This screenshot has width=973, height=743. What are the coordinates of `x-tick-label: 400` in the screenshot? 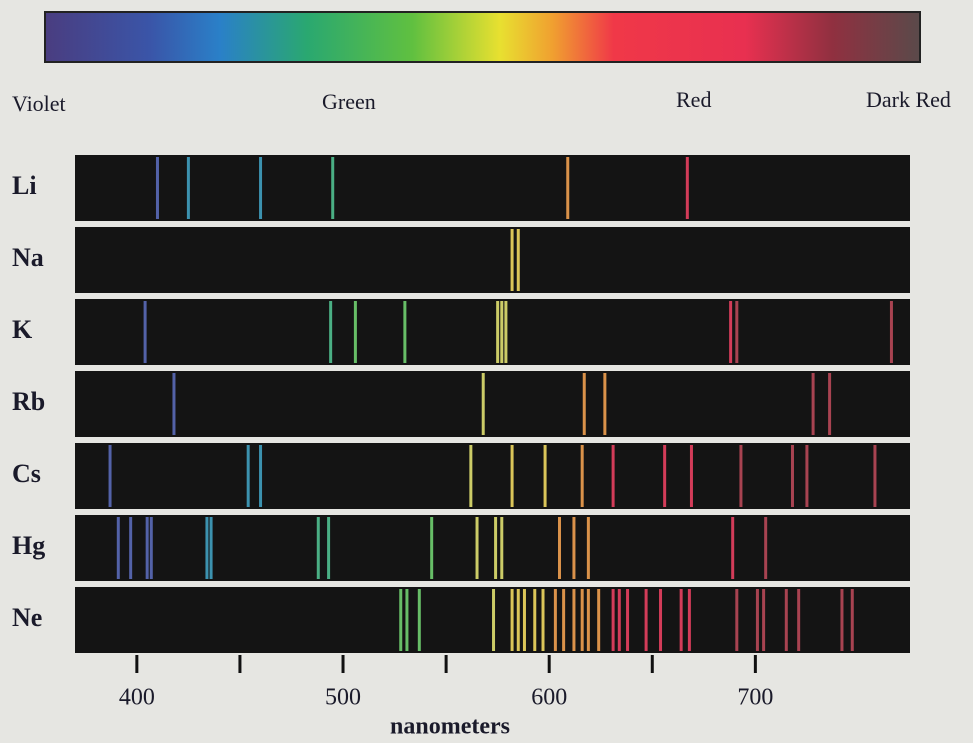 It's located at (137, 698).